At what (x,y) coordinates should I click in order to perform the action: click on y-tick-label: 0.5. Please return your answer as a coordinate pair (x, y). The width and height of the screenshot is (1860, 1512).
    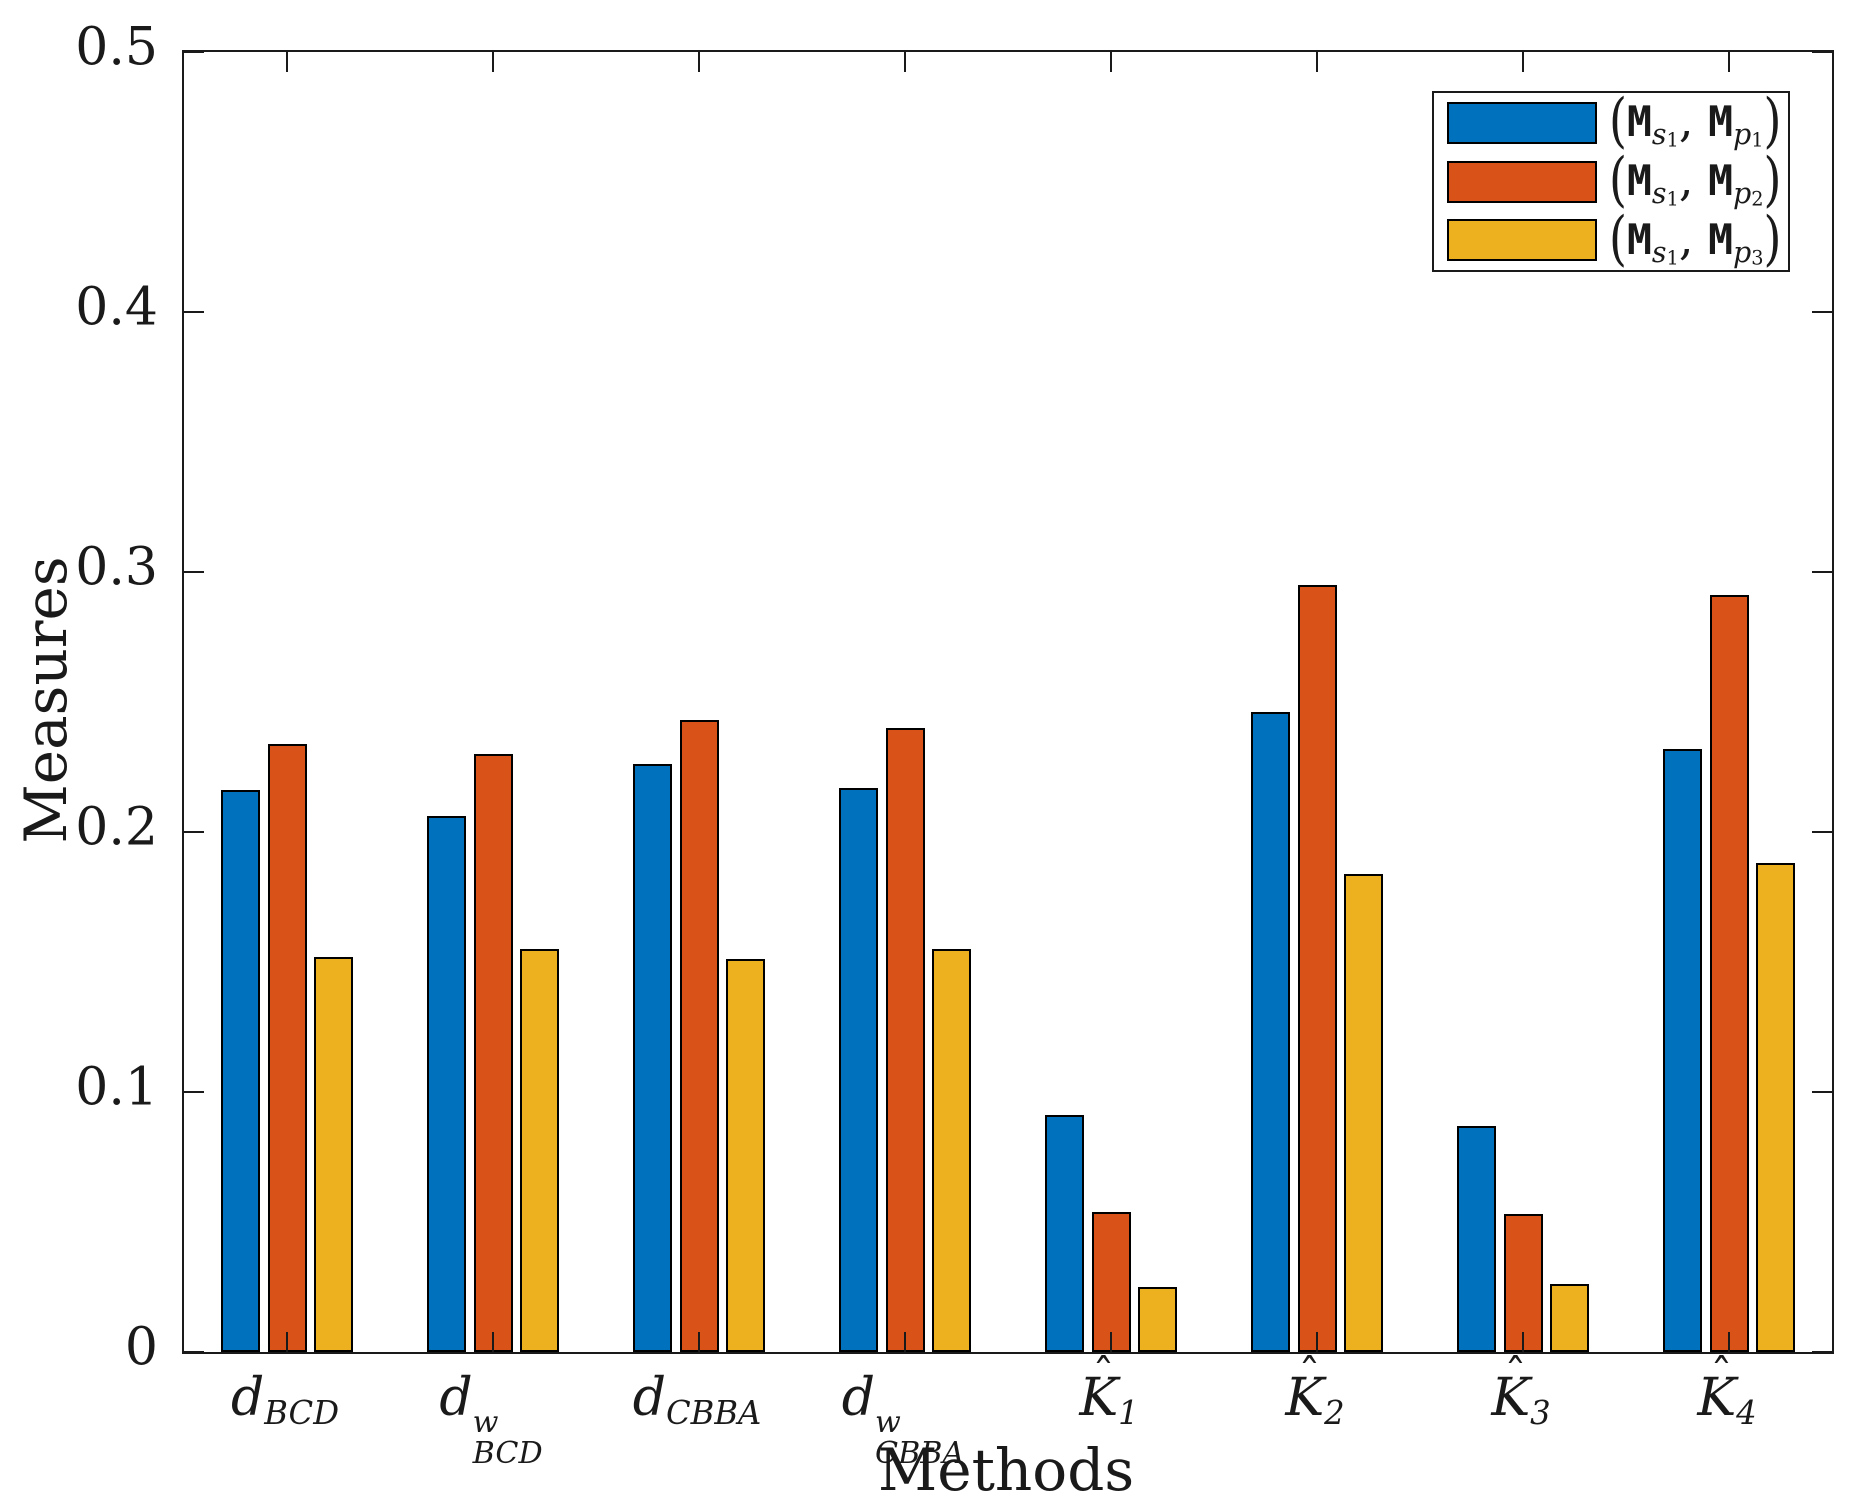
    Looking at the image, I should click on (116, 47).